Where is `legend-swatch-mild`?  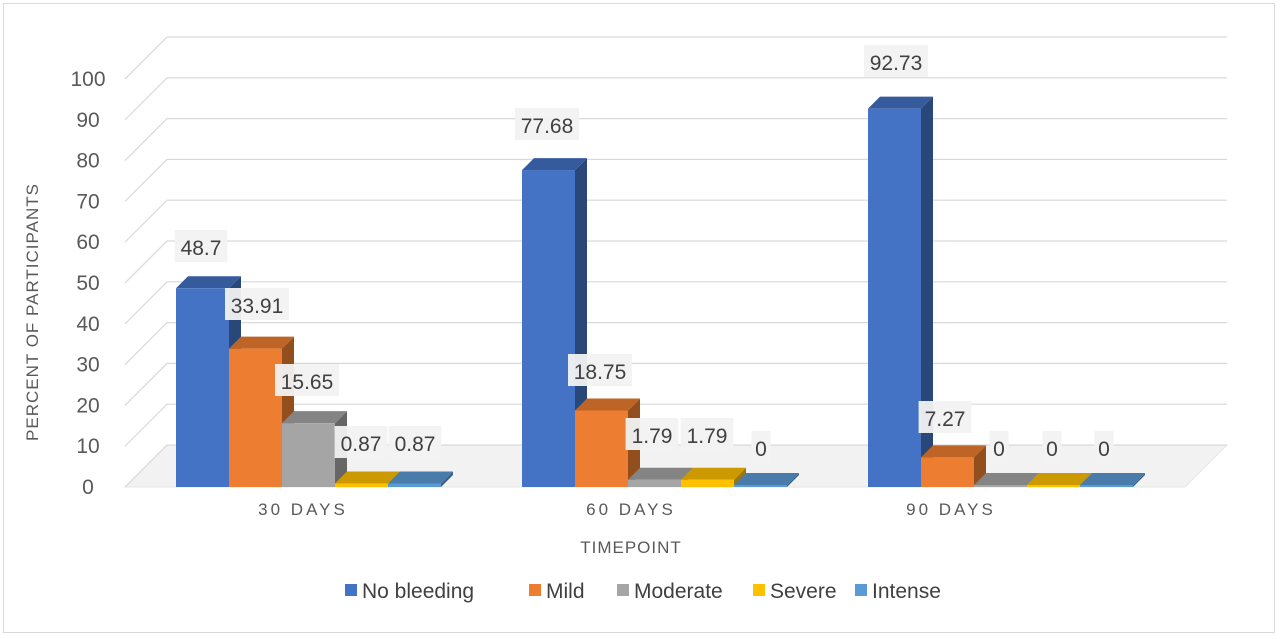 legend-swatch-mild is located at coordinates (535, 590).